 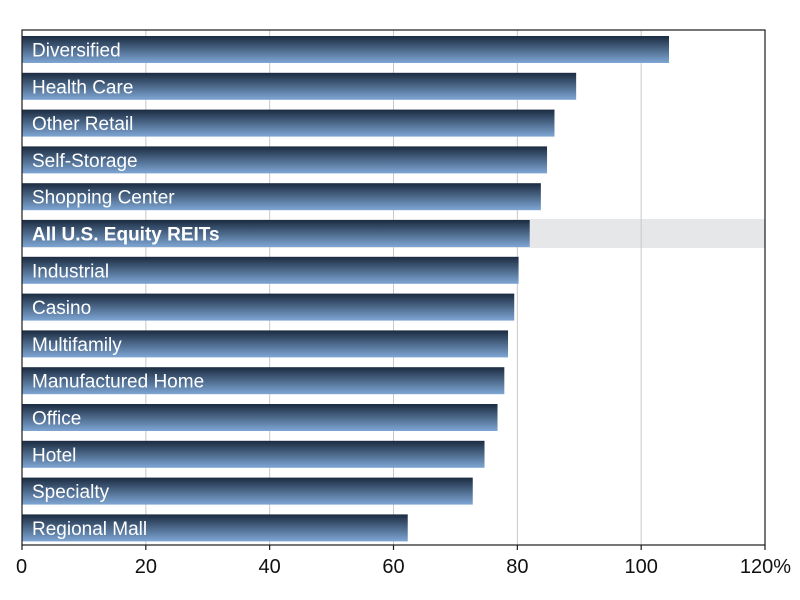 I want to click on bar-label: Other Retail, so click(x=82, y=124).